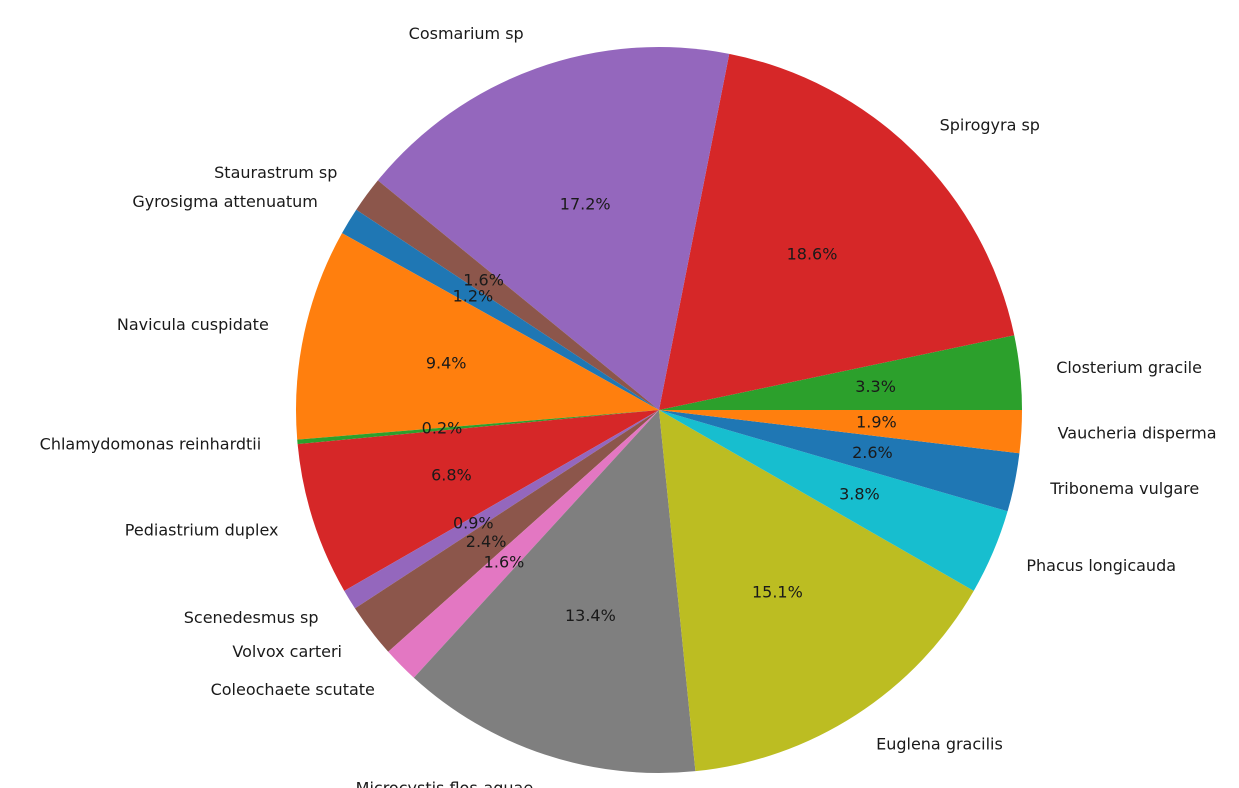 The height and width of the screenshot is (788, 1239). I want to click on pie-slice-pediastrium-duplex, so click(478, 500).